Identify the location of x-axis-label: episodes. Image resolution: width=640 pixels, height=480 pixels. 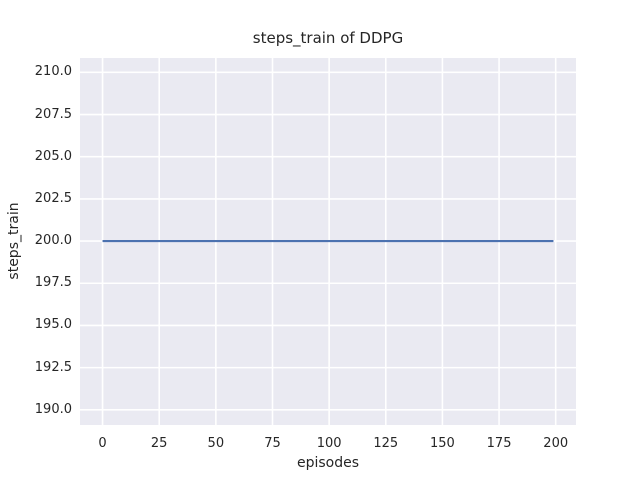
(328, 463).